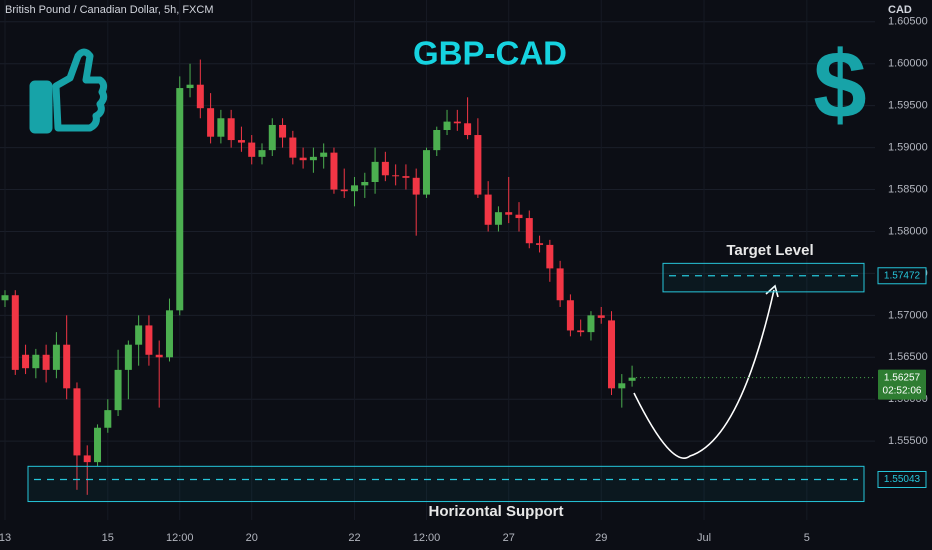 This screenshot has height=550, width=932. What do you see at coordinates (769, 250) in the screenshot?
I see `zone-label: Target Level` at bounding box center [769, 250].